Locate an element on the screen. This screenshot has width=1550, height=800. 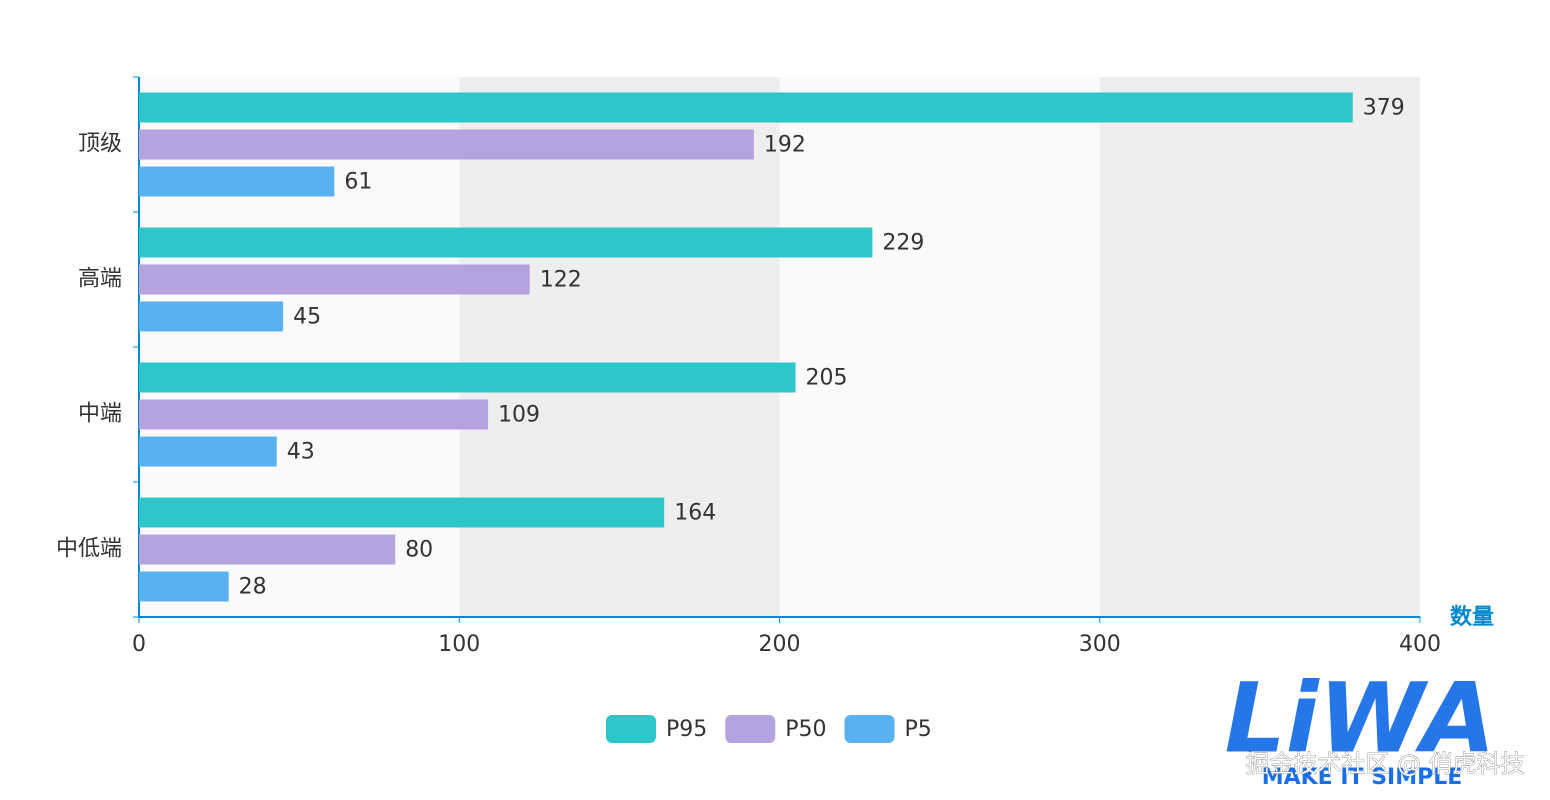
x-tick-label: 100 is located at coordinates (459, 644).